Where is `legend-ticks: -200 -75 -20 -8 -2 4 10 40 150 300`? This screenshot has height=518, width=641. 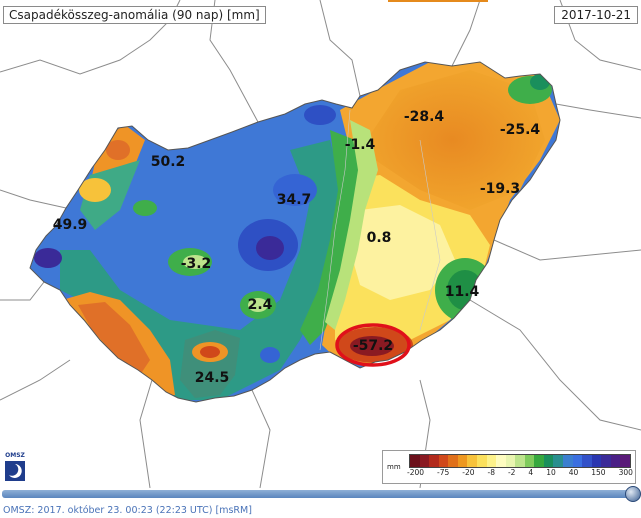 legend-ticks: -200 -75 -20 -8 -2 4 10 40 150 300 is located at coordinates (520, 474).